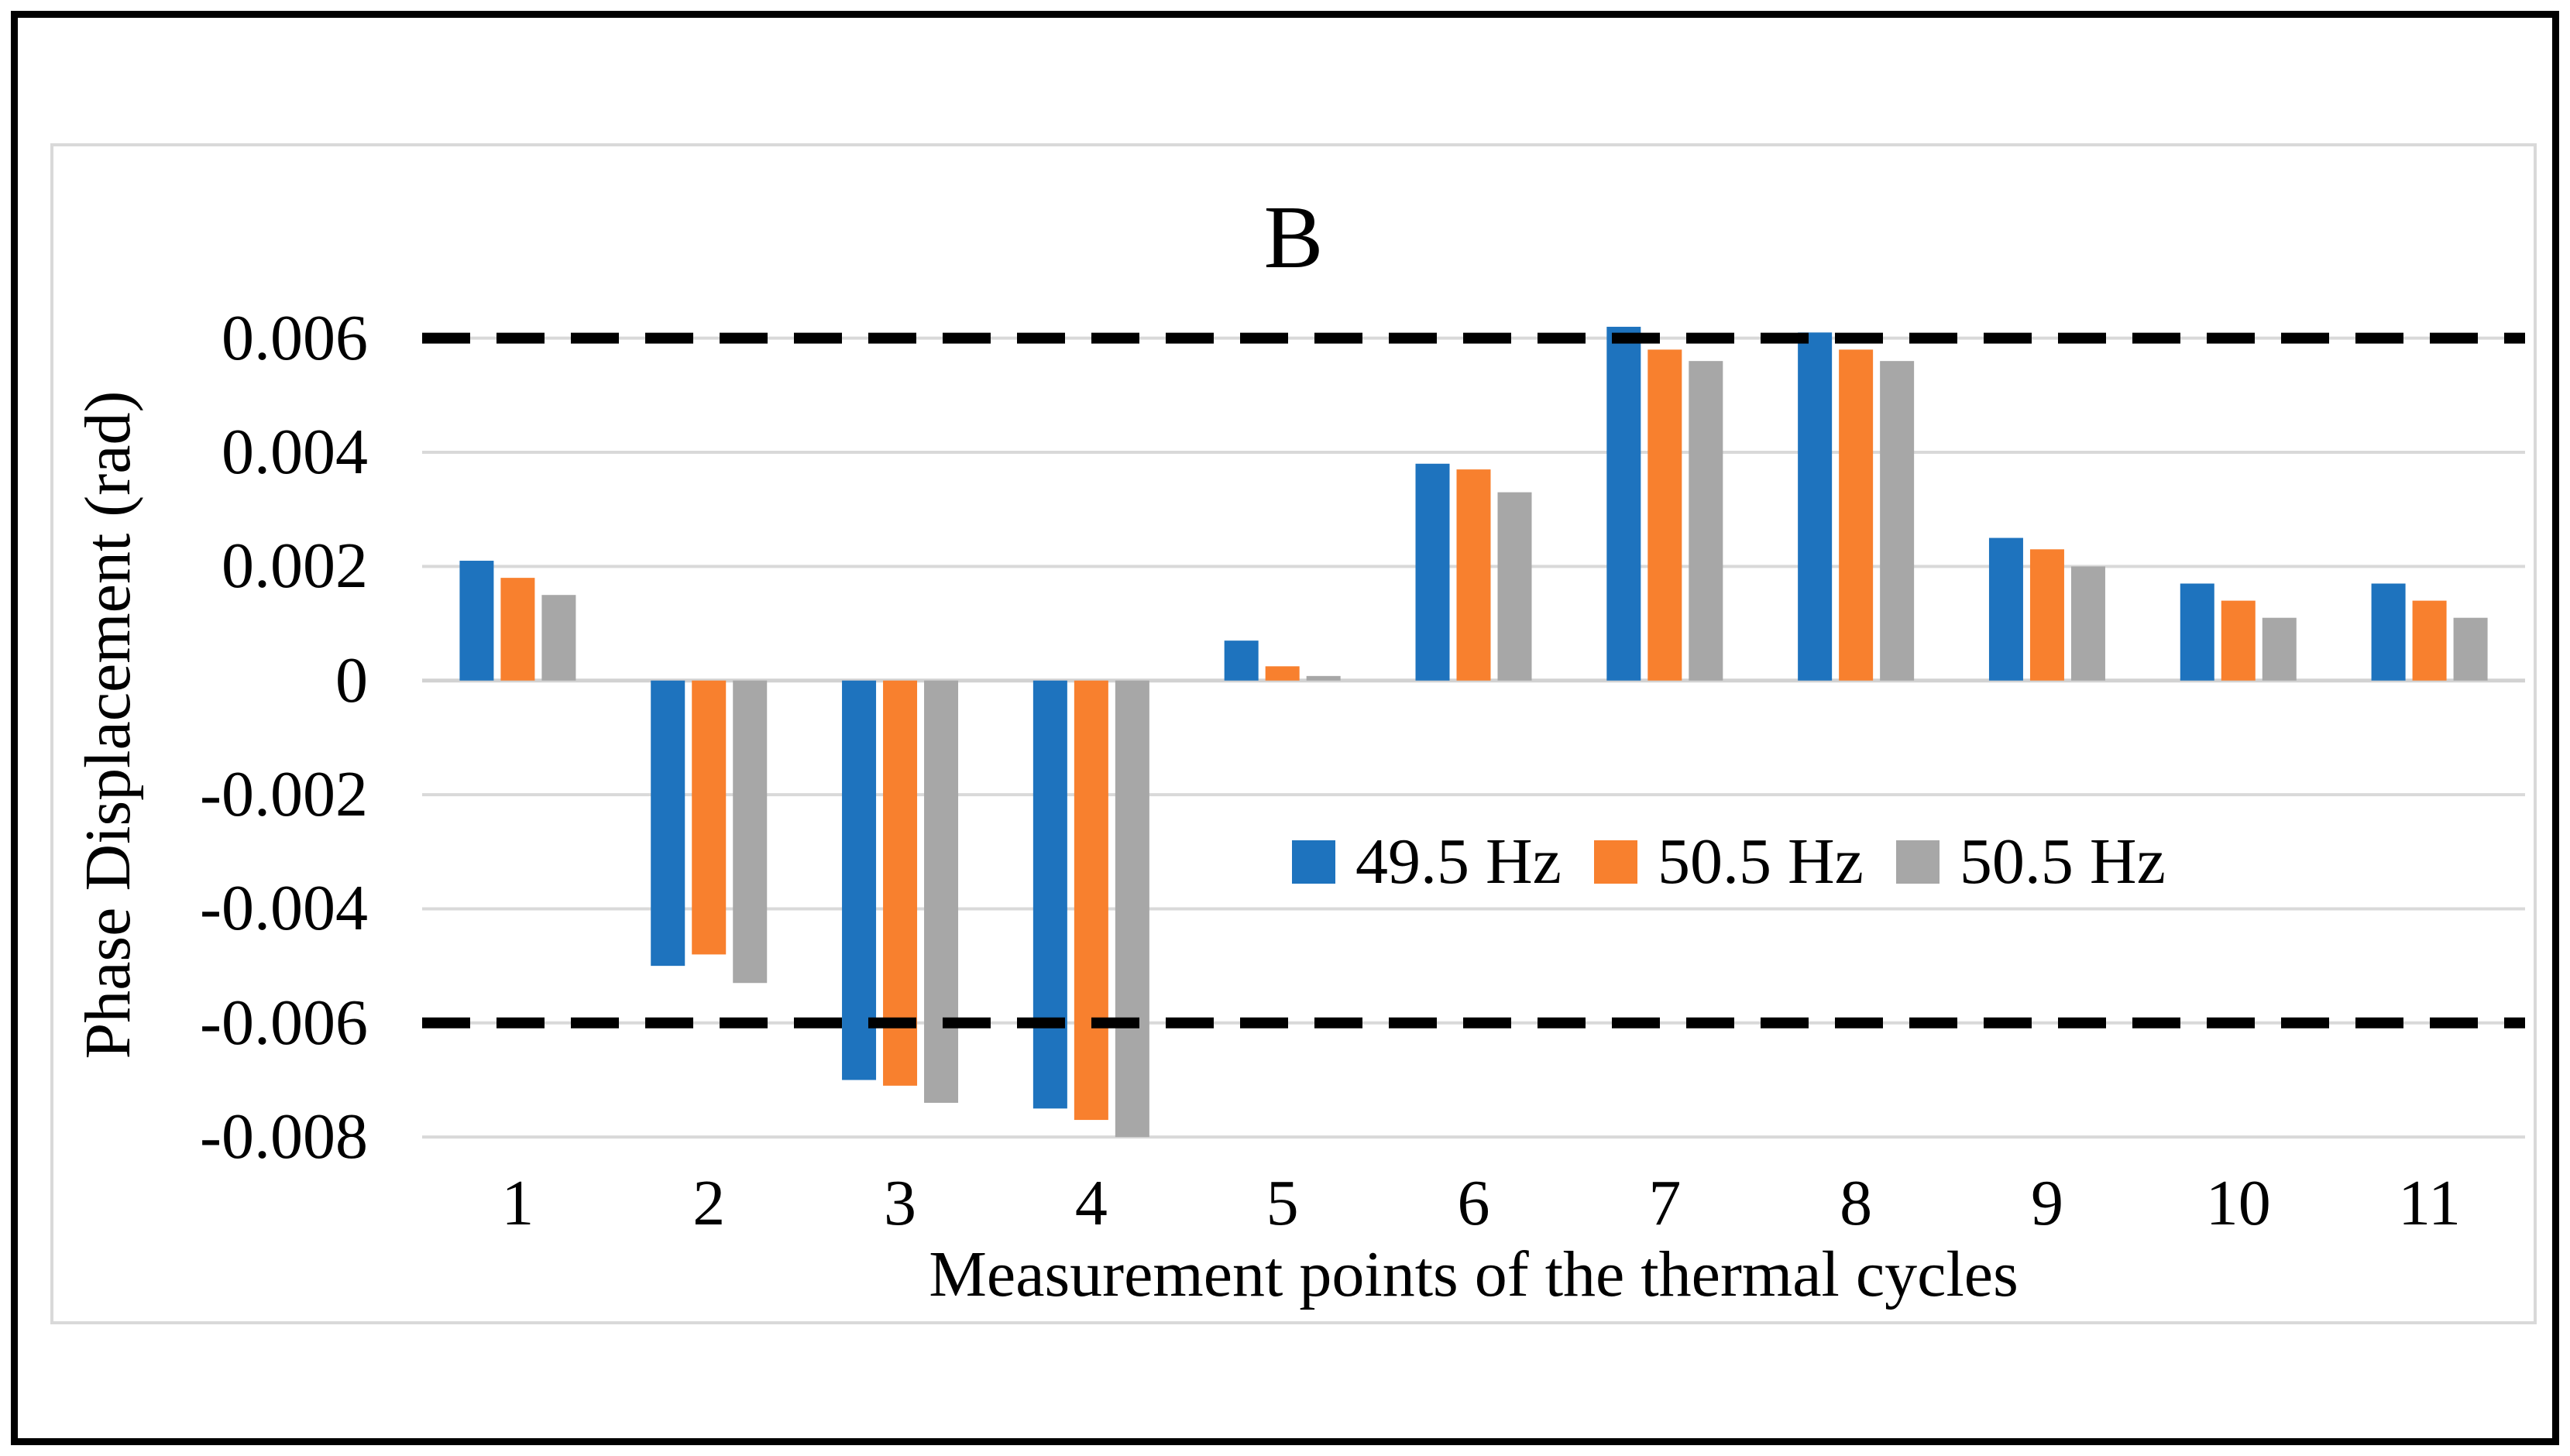 This screenshot has width=2570, height=1456. What do you see at coordinates (901, 1203) in the screenshot?
I see `x-tick-label-3: 3` at bounding box center [901, 1203].